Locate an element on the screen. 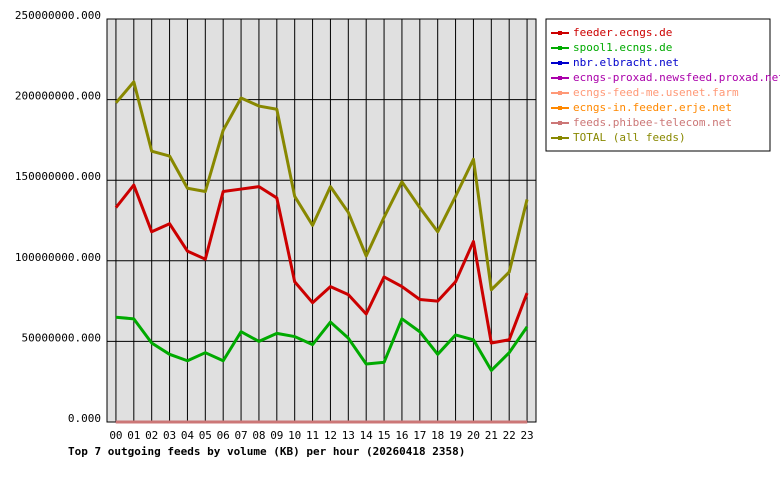  x-tick-label: 06 is located at coordinates (223, 435).